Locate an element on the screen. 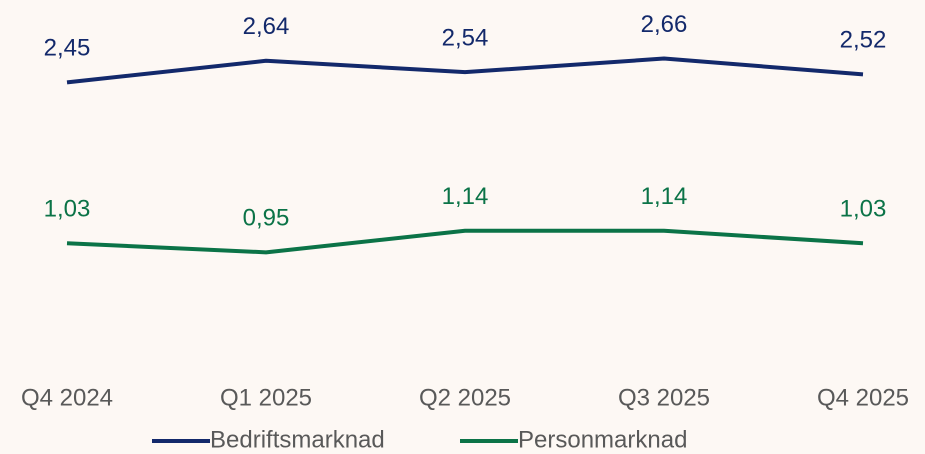 The width and height of the screenshot is (925, 454). legend-label: Bedriftsmarknad is located at coordinates (297, 439).